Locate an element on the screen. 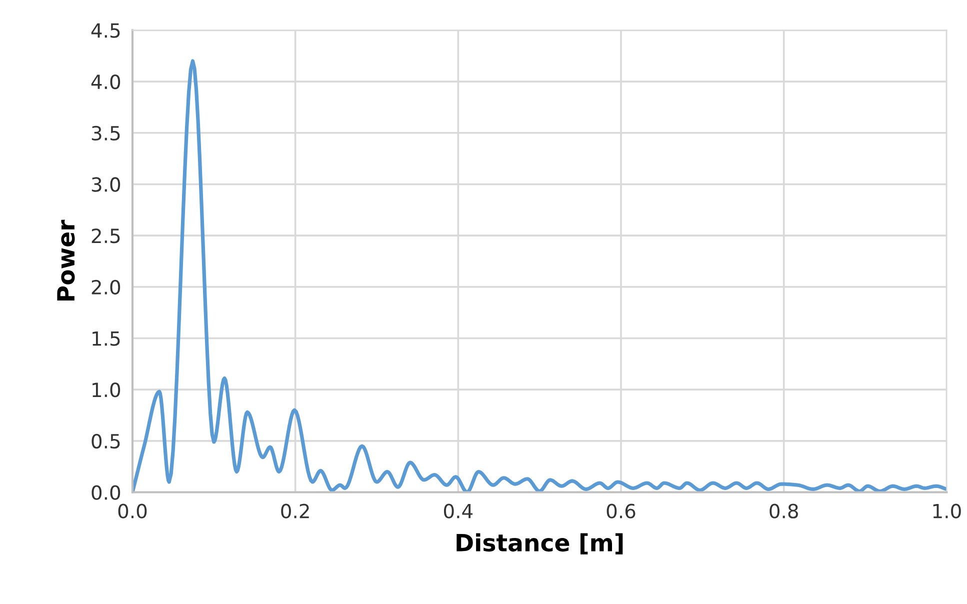 This screenshot has height=604, width=967. x-axis-title: Distance [m] is located at coordinates (539, 543).